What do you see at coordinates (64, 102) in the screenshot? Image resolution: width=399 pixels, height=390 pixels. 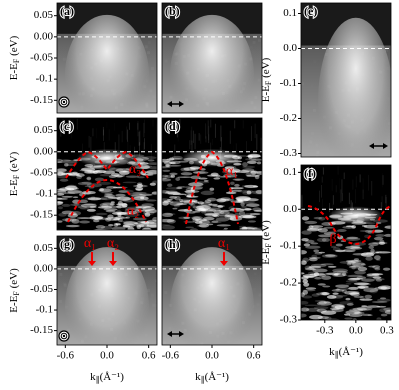 I see `pol-dot` at bounding box center [64, 102].